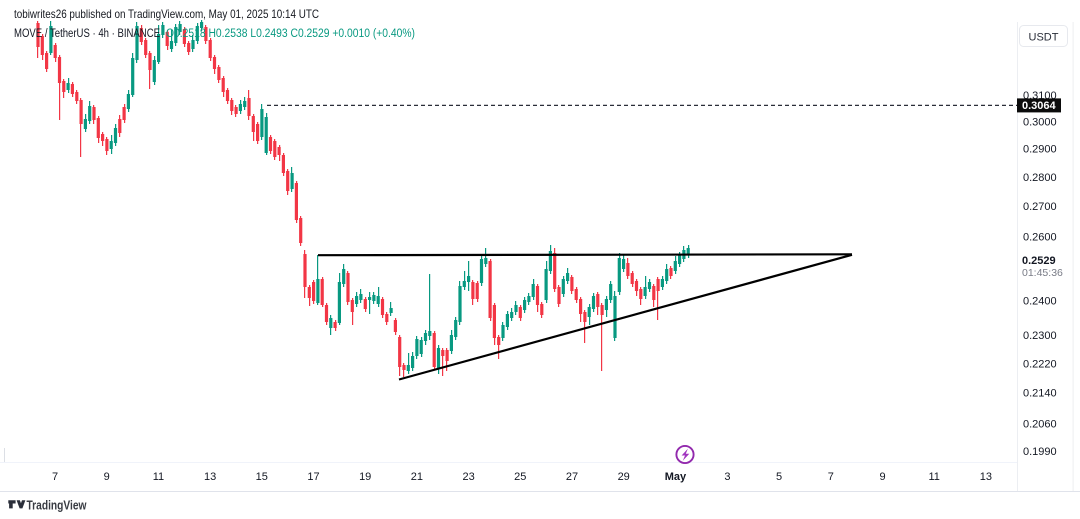 Image resolution: width=1080 pixels, height=519 pixels. Describe the element at coordinates (1040, 302) in the screenshot. I see `svg-text: 0.2400` at that location.